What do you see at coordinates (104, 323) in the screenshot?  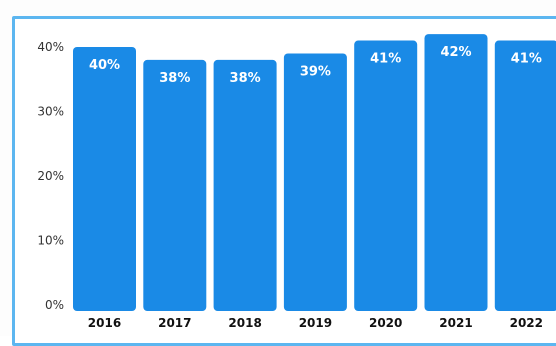 I see `x-tick-label: 2016` at bounding box center [104, 323].